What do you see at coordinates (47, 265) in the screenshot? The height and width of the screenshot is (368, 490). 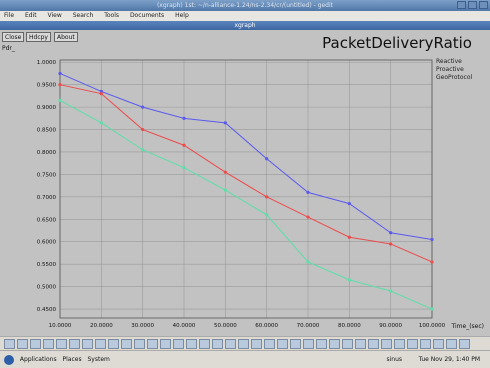 I see `y-tick-label: 0.5500` at bounding box center [47, 265].